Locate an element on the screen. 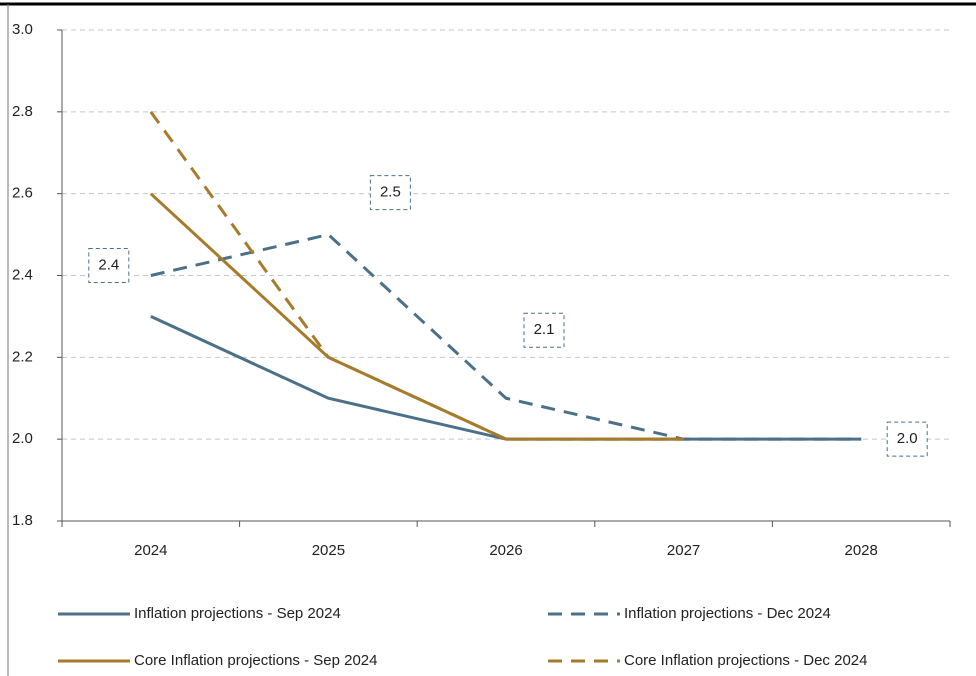 This screenshot has width=976, height=676. y-tick-label: 2.4 is located at coordinates (22, 274).